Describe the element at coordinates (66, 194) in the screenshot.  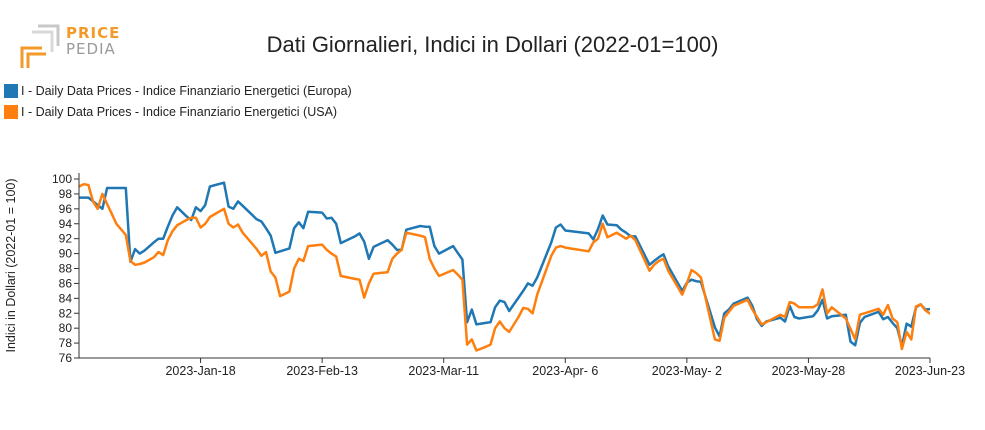
I see `y-tick-label: 98` at that location.